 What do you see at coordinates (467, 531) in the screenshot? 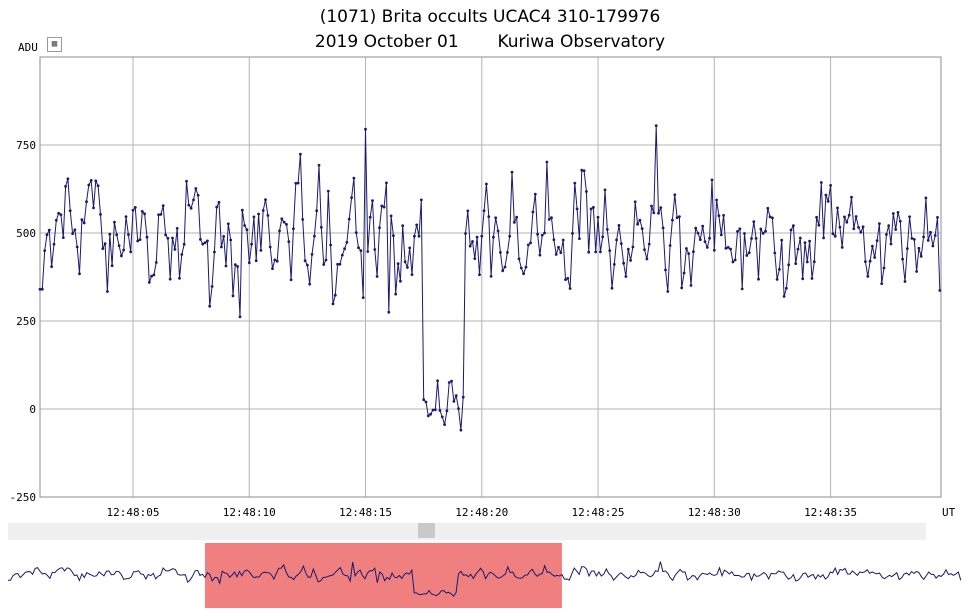
I see `horizontal-scrollbar` at bounding box center [467, 531].